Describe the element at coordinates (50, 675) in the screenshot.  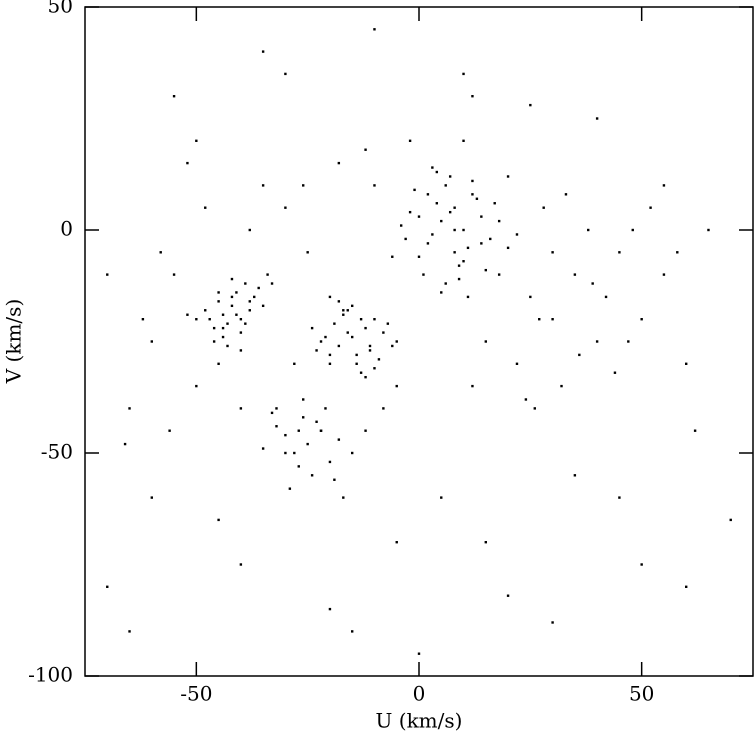
I see `y-tick-label: -100` at that location.